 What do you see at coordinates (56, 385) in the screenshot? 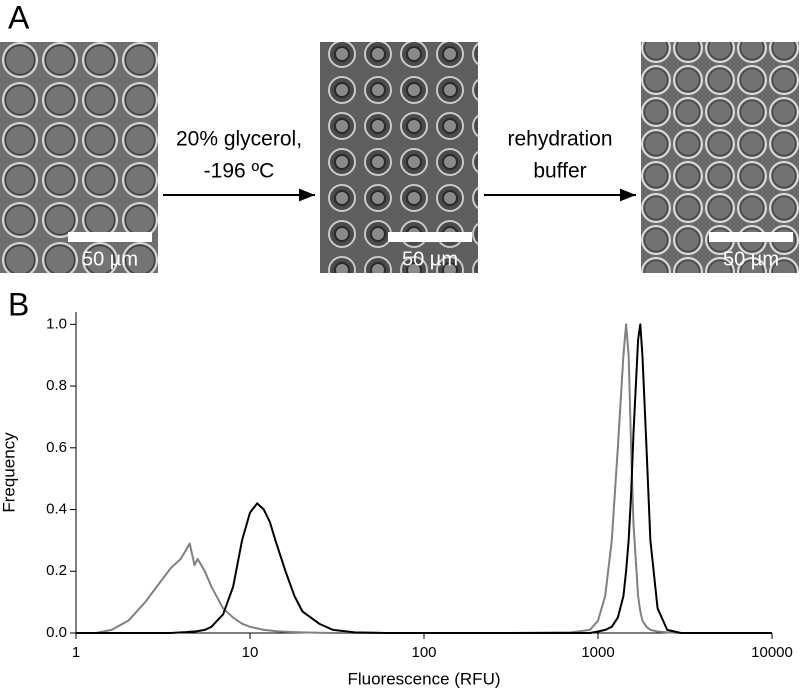
I see `y-tick-label: 0.8` at bounding box center [56, 385].